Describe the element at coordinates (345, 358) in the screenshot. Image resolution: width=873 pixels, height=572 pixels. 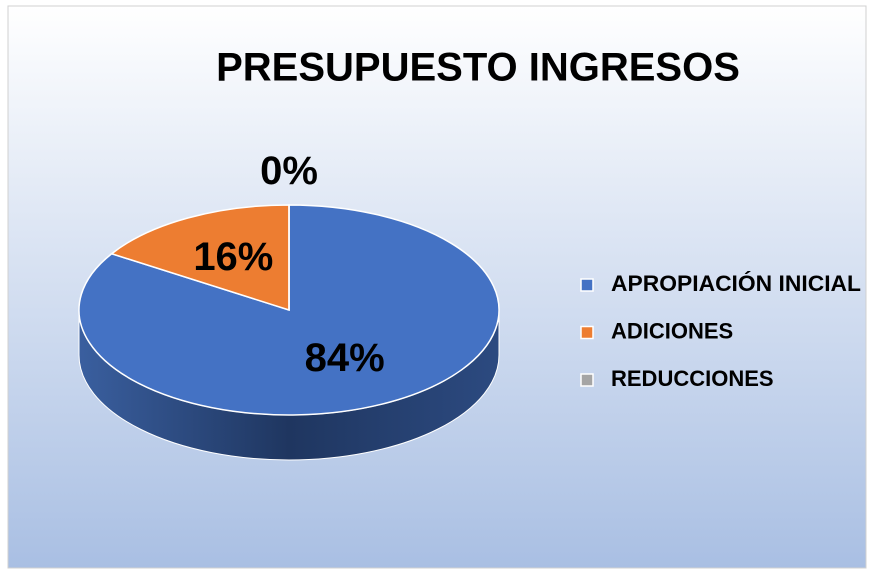
I see `data-label: 84%` at that location.